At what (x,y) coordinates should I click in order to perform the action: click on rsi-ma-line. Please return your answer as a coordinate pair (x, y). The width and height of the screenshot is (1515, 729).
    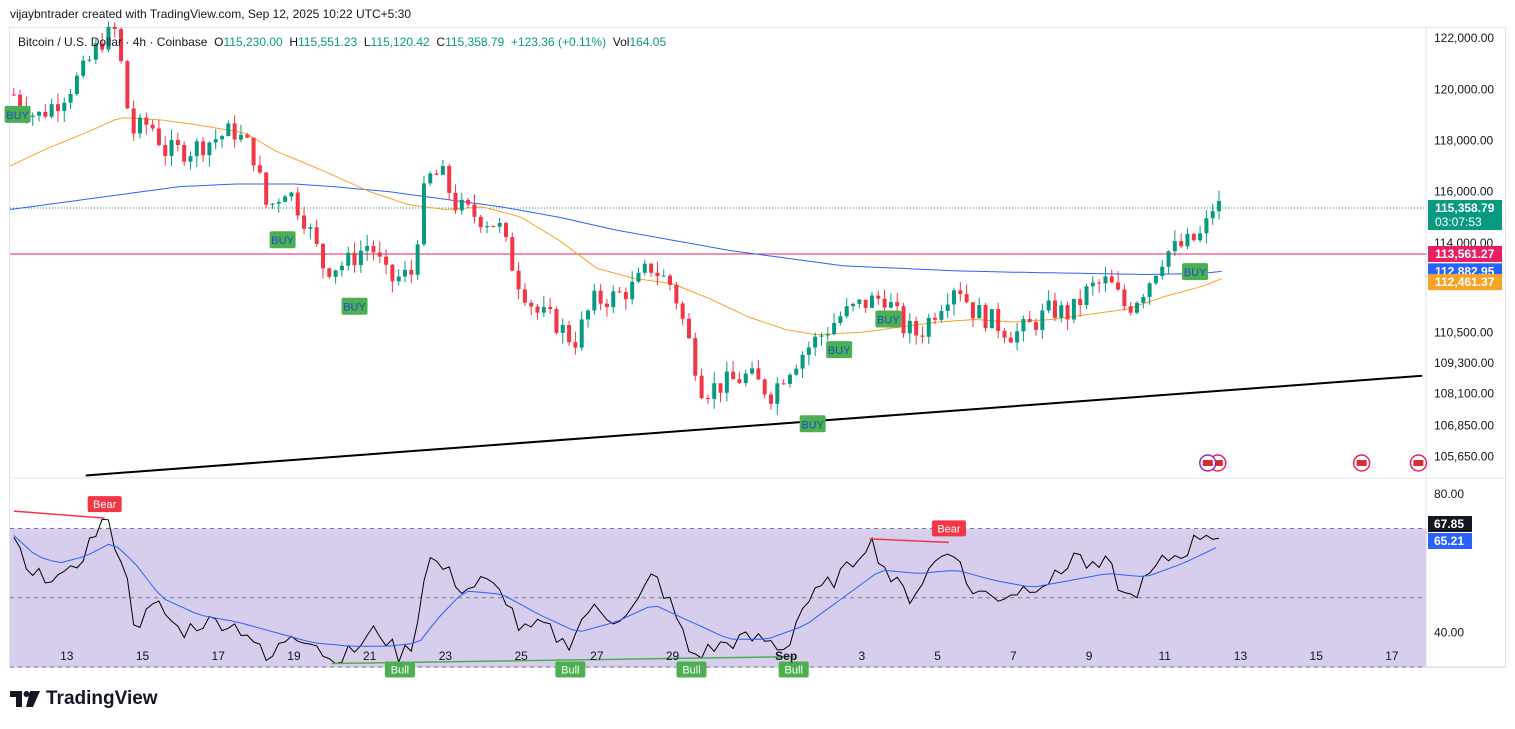
    Looking at the image, I should click on (615, 591).